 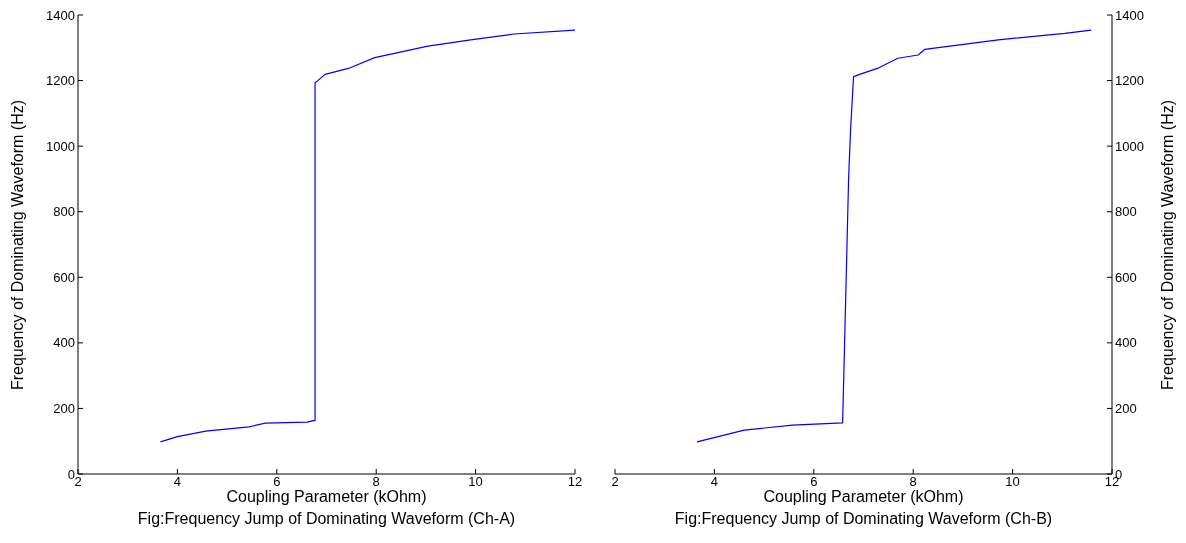 I want to click on y-tick-label: 1200, so click(x=60, y=81).